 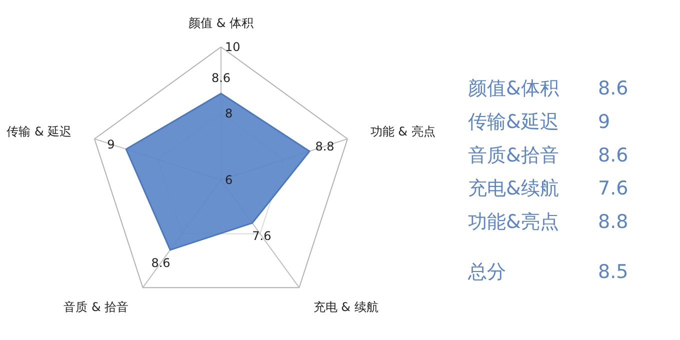 What do you see at coordinates (513, 221) in the screenshot?
I see `category-label: 功能&亮点` at bounding box center [513, 221].